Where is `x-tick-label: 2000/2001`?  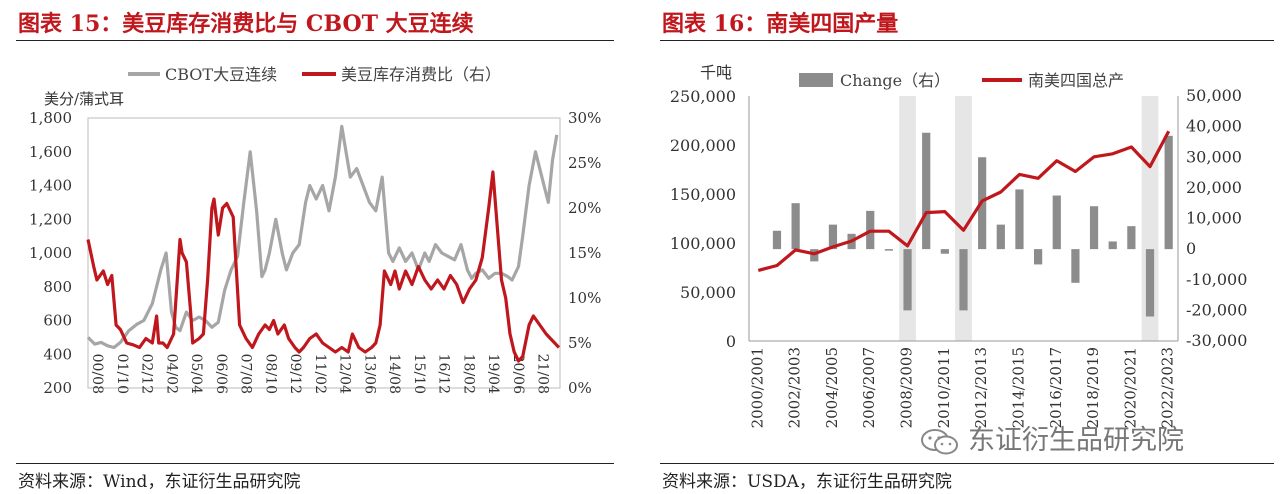 x-tick-label: 2000/2001 is located at coordinates (757, 387).